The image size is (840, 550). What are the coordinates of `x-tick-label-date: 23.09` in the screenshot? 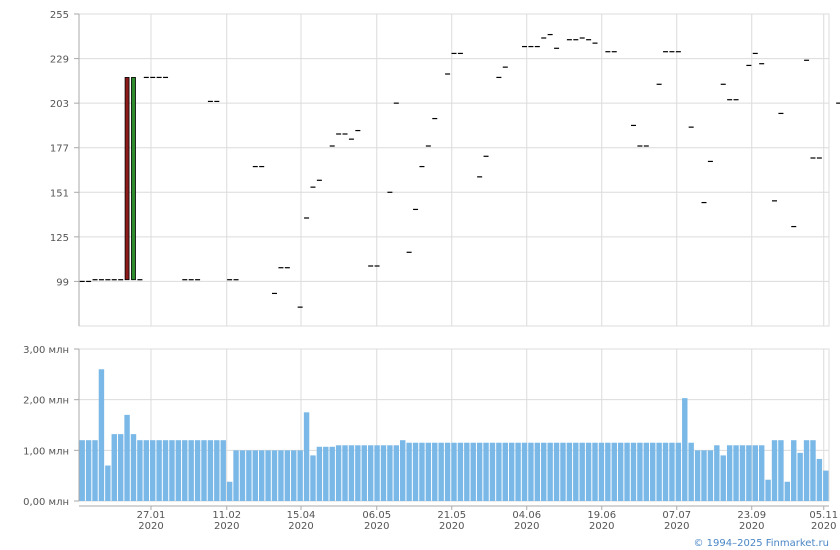 It's located at (751, 515).